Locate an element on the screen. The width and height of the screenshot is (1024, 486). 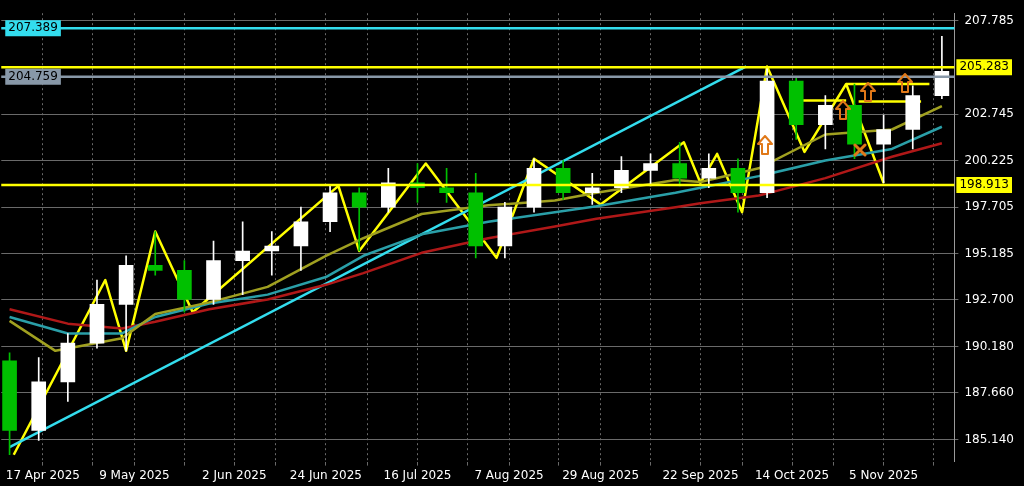
x-tick-label: 9 May 2025 is located at coordinates (134, 474).